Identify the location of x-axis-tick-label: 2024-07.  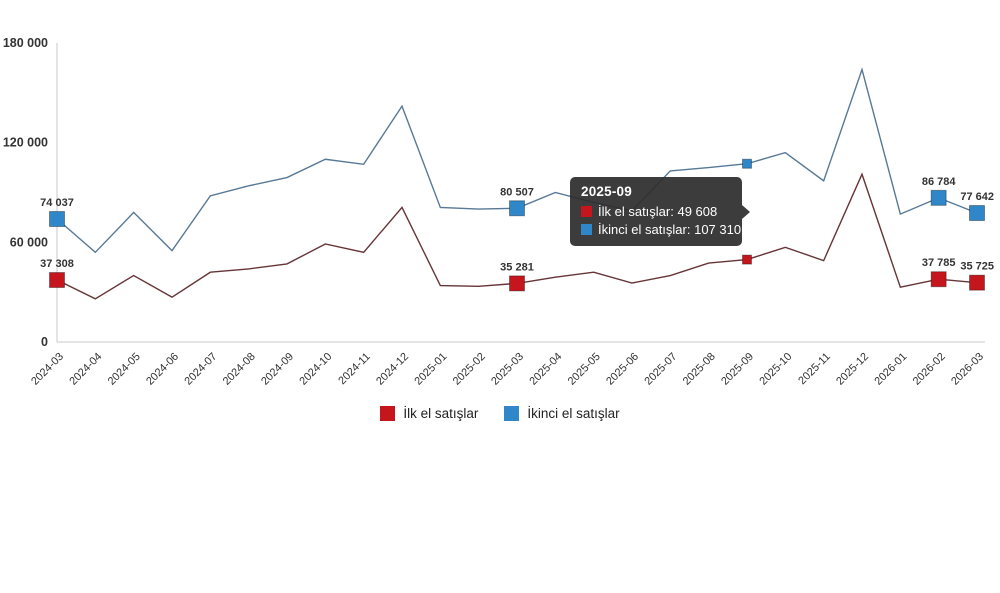
(200, 369).